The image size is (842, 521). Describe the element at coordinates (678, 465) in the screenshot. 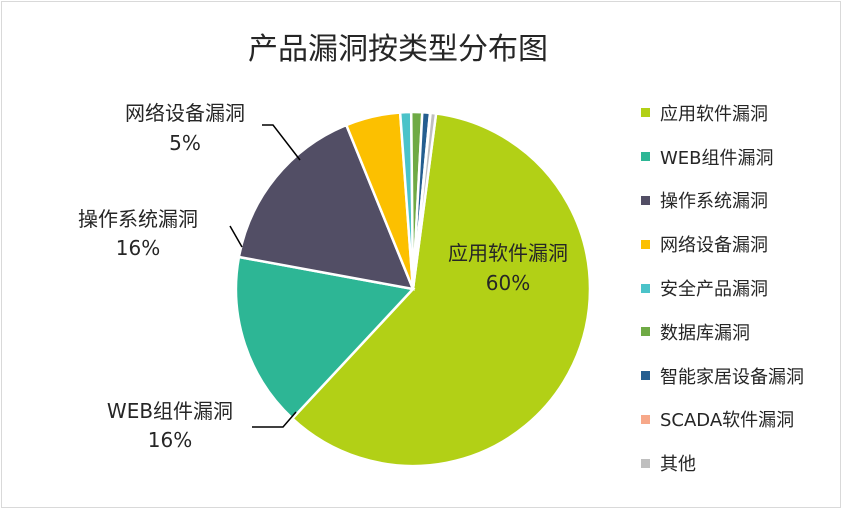

I see `legend-label: 其他` at that location.